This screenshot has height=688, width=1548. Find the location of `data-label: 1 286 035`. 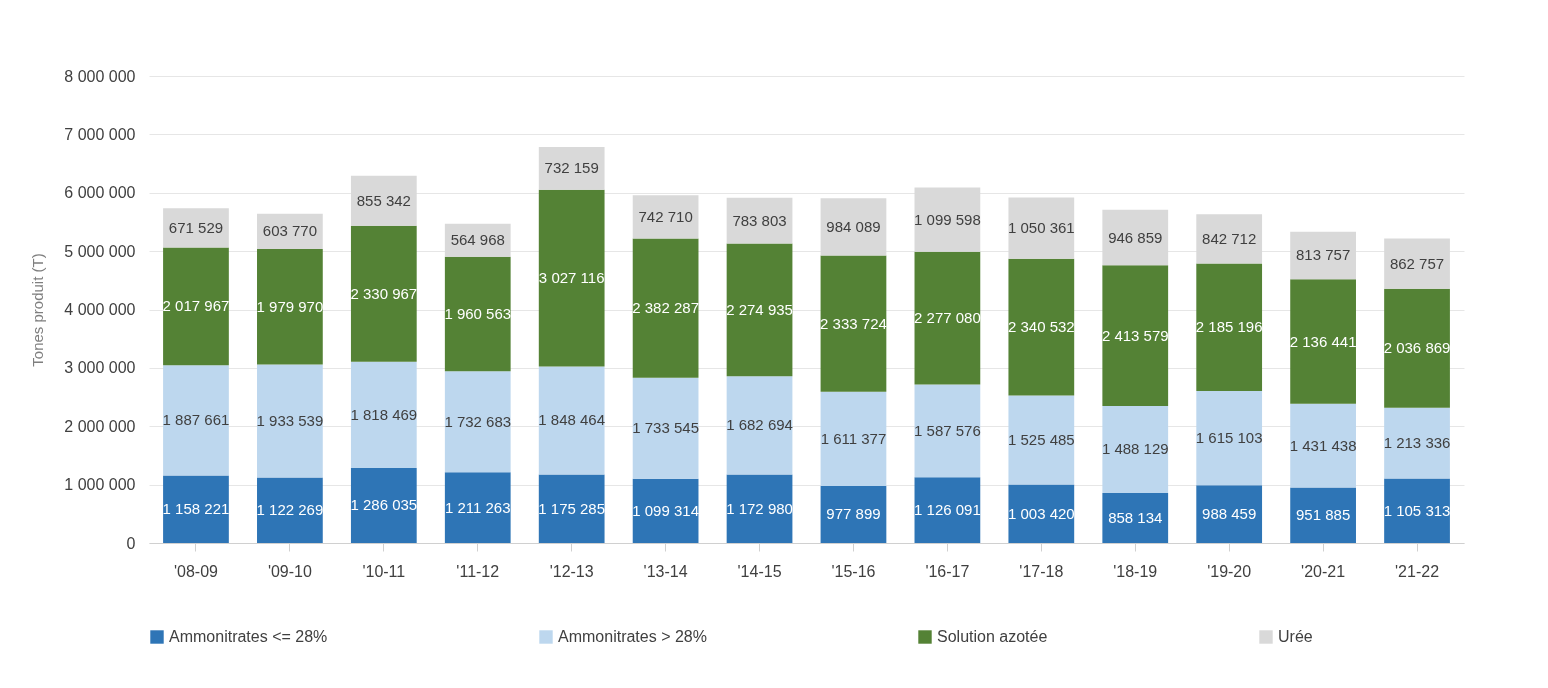

data-label: 1 286 035 is located at coordinates (384, 505).